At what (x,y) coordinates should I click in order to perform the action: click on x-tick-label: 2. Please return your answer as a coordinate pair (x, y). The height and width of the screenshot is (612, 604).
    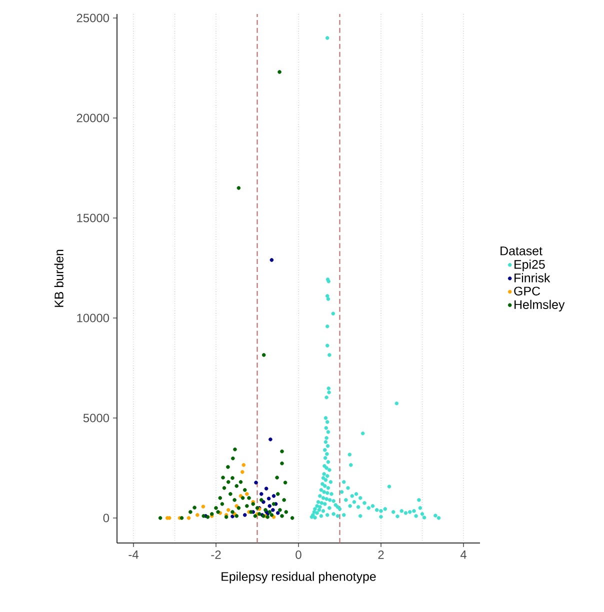
    Looking at the image, I should click on (381, 554).